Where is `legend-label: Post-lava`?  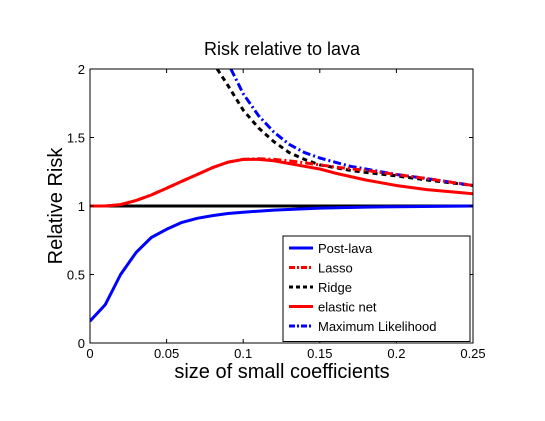 legend-label: Post-lava is located at coordinates (345, 248).